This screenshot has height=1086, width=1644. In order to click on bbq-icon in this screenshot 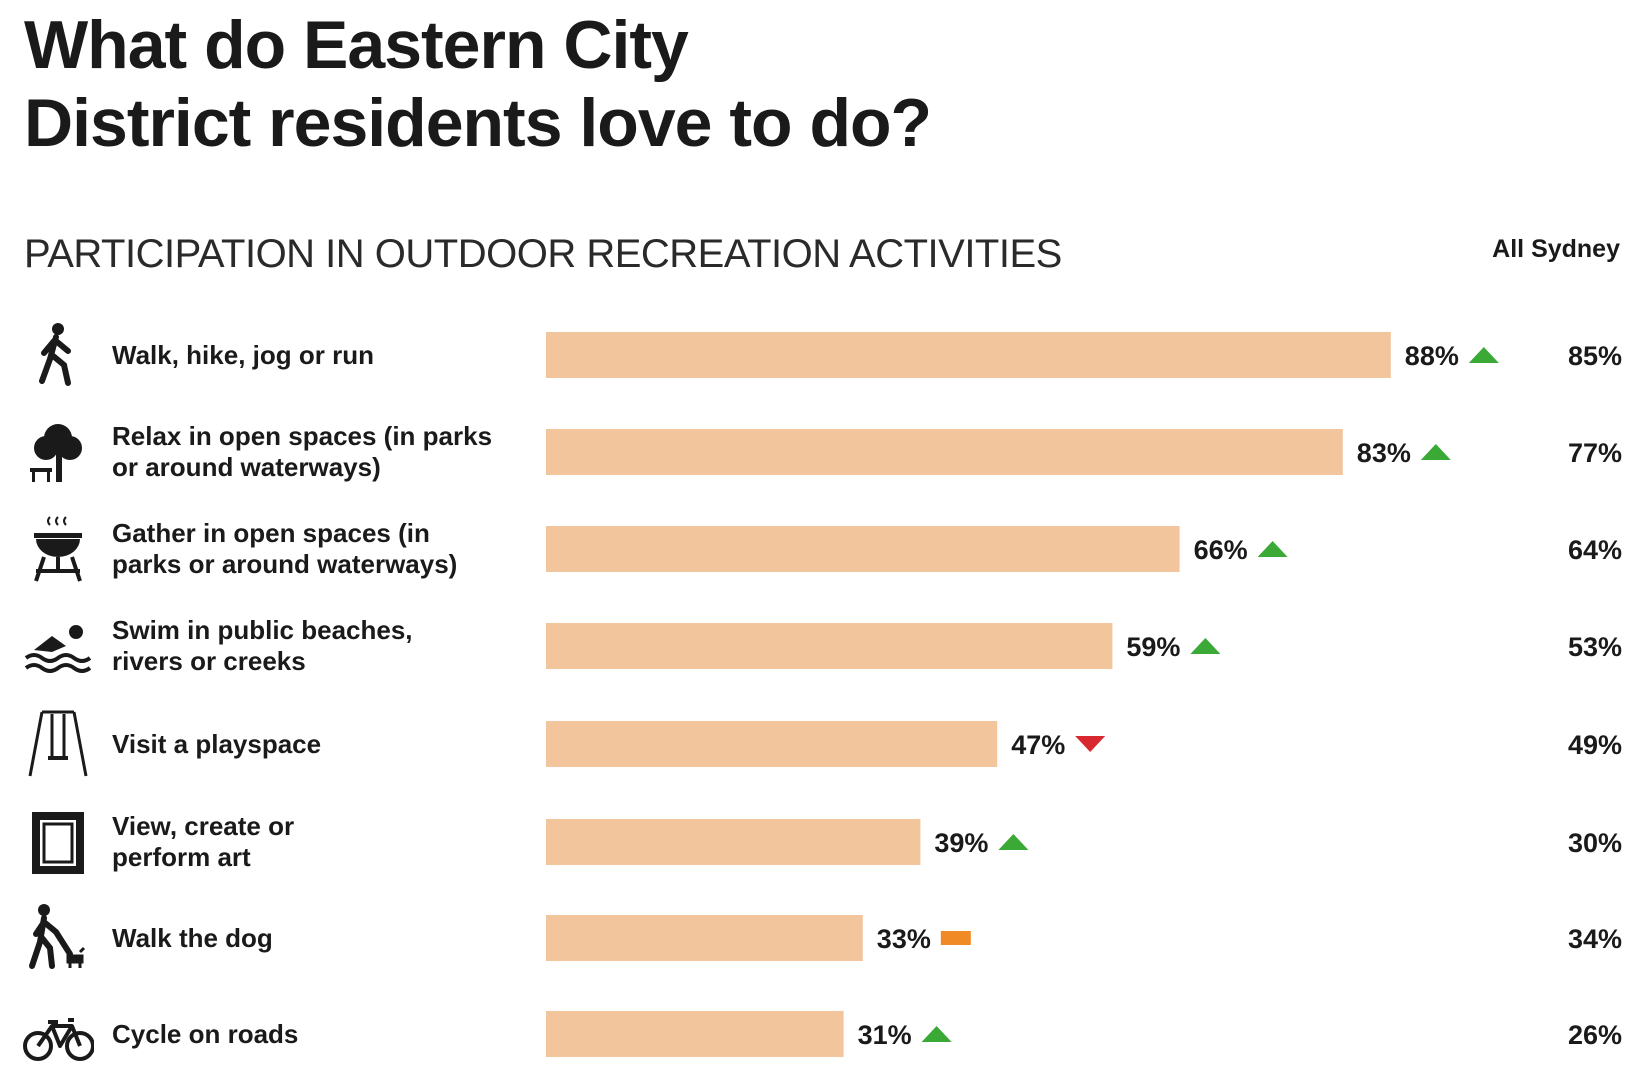, I will do `click(58, 549)`.